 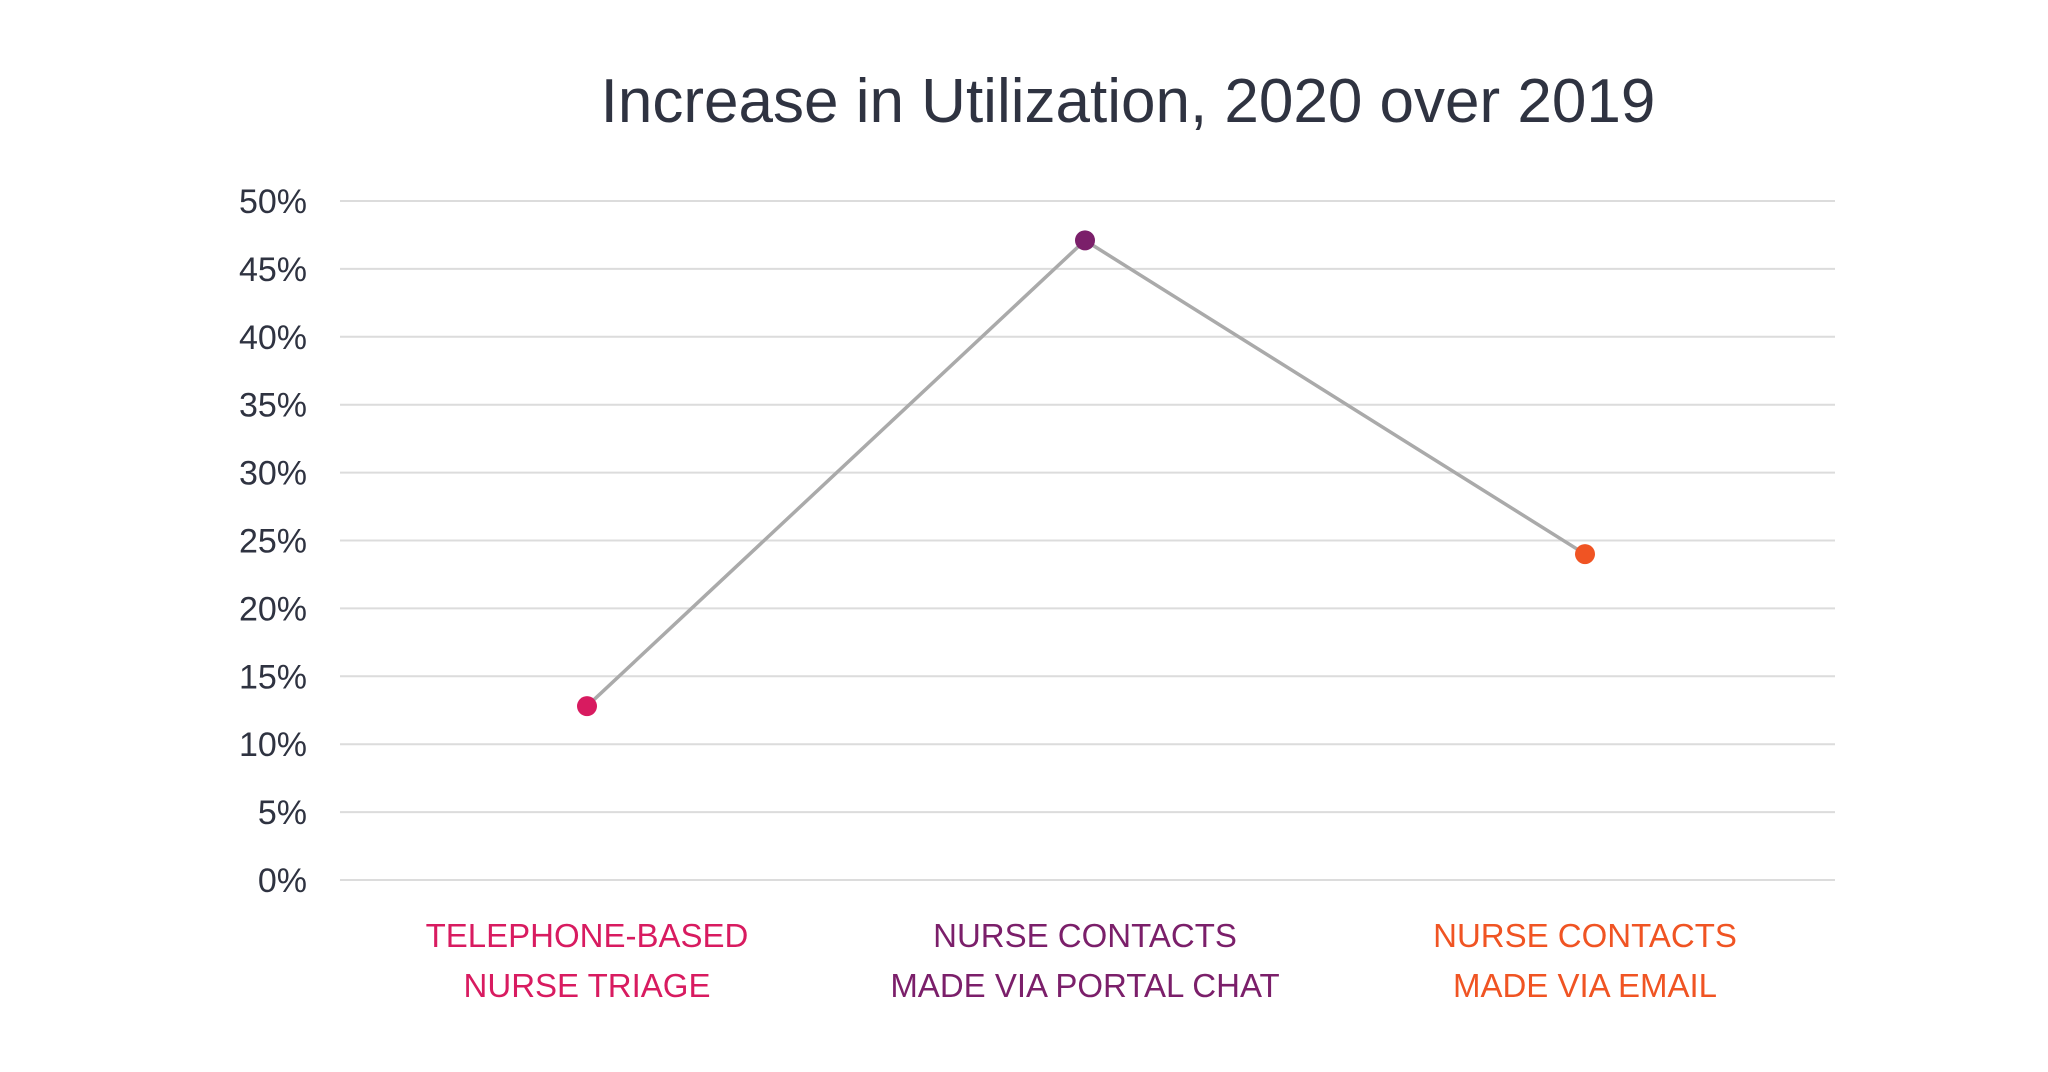 I want to click on category-label: NURSE CONTACTS MADE VIA PORTAL CHAT, so click(x=1084, y=960).